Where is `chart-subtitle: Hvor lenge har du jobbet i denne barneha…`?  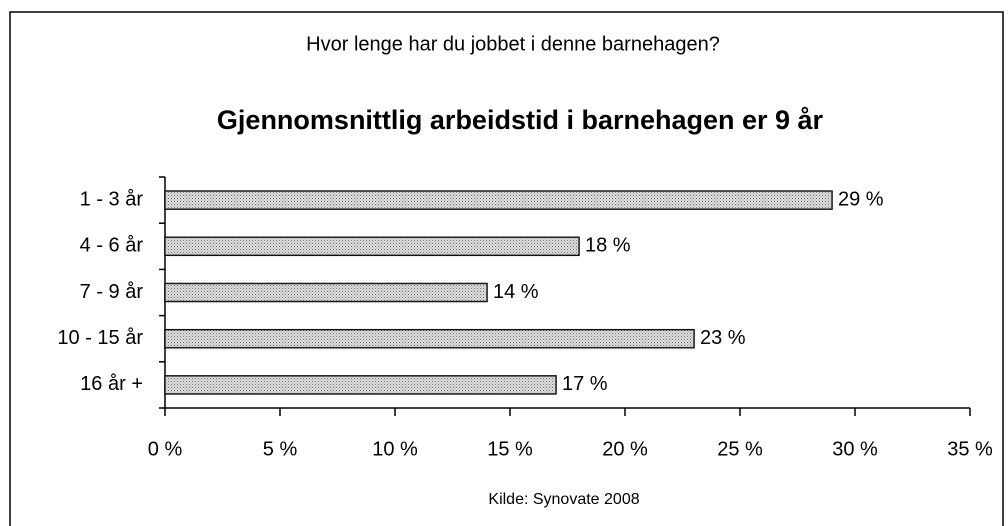
chart-subtitle: Hvor lenge har du jobbet i denne barneha… is located at coordinates (513, 44).